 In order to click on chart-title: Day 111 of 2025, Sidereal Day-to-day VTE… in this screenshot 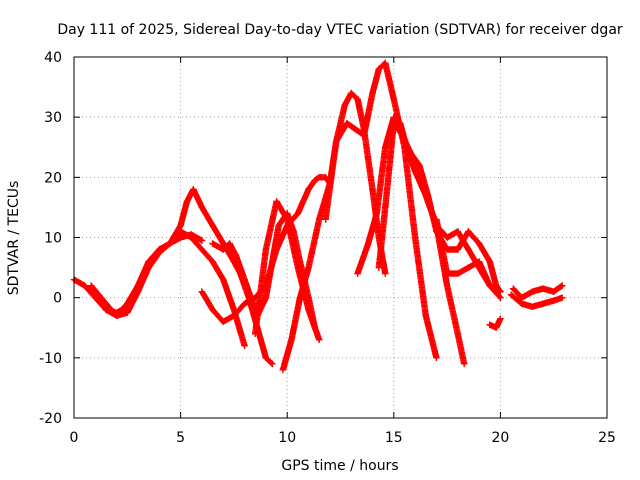, I will do `click(340, 30)`.